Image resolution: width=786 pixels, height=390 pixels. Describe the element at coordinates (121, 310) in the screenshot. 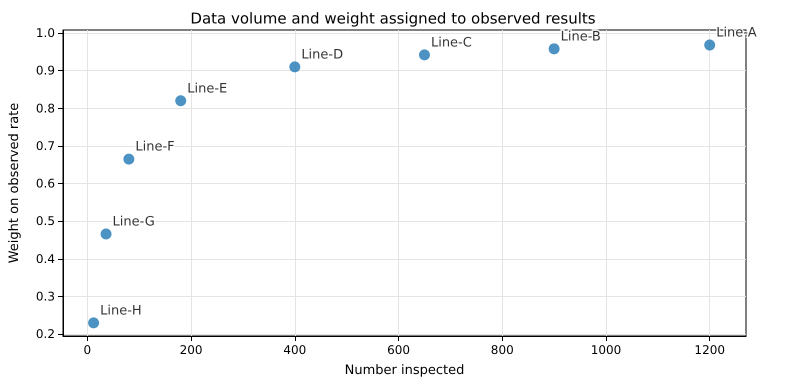

I see `annotation: Line-H` at that location.